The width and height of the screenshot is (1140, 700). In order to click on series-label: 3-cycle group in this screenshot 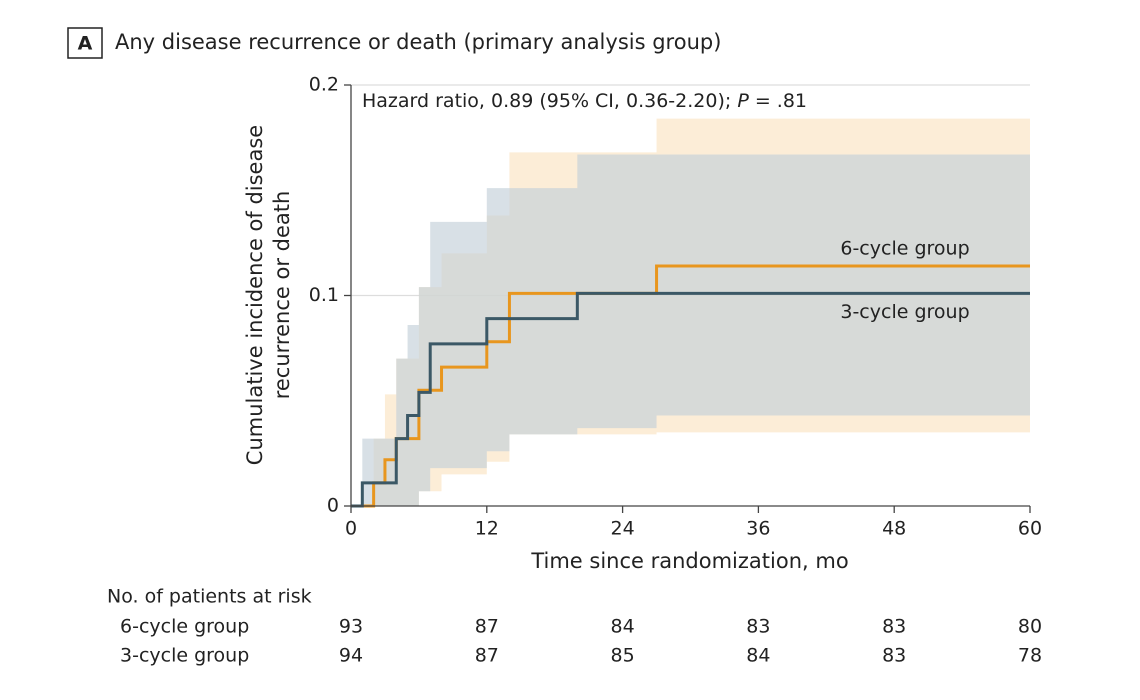, I will do `click(904, 312)`.